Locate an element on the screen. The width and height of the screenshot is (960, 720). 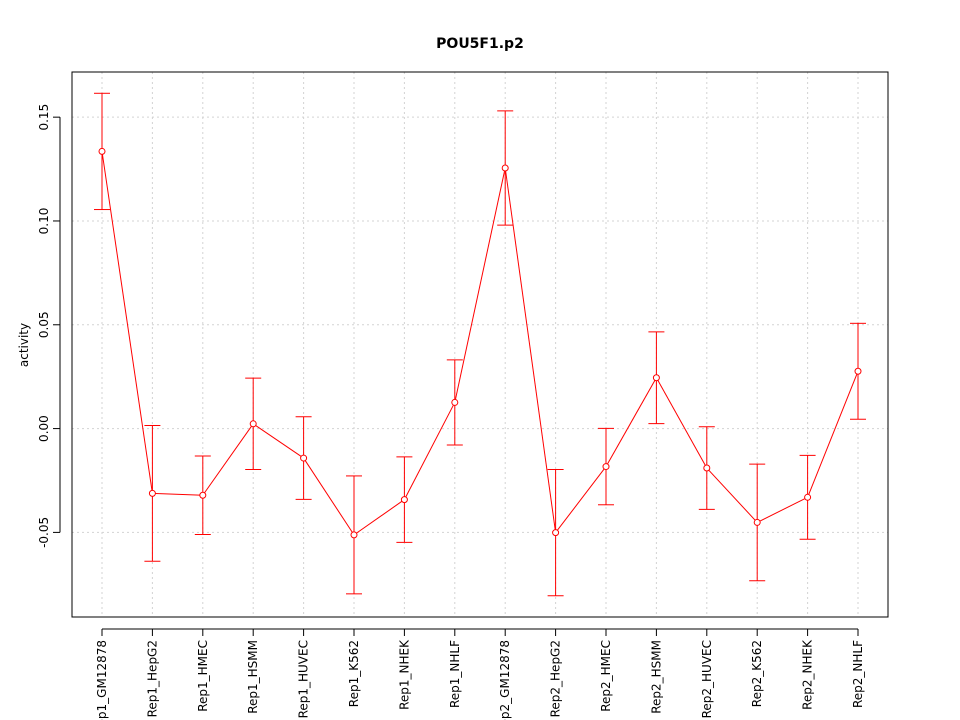
x-tick-label: Rep1_HSMM is located at coordinates (253, 677).